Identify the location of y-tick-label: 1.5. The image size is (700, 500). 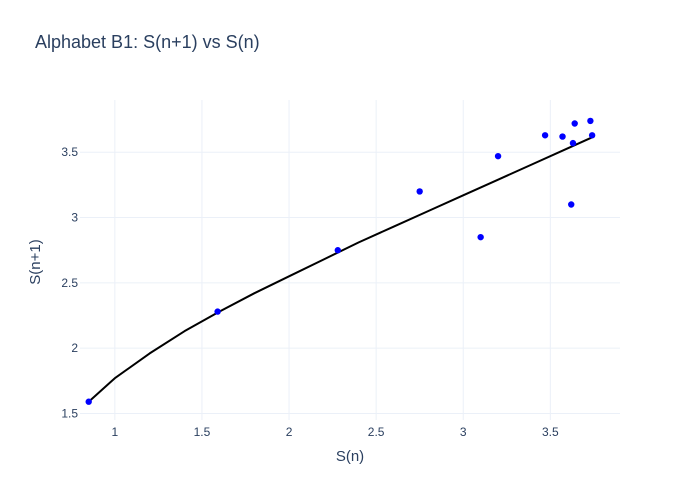
(69, 413).